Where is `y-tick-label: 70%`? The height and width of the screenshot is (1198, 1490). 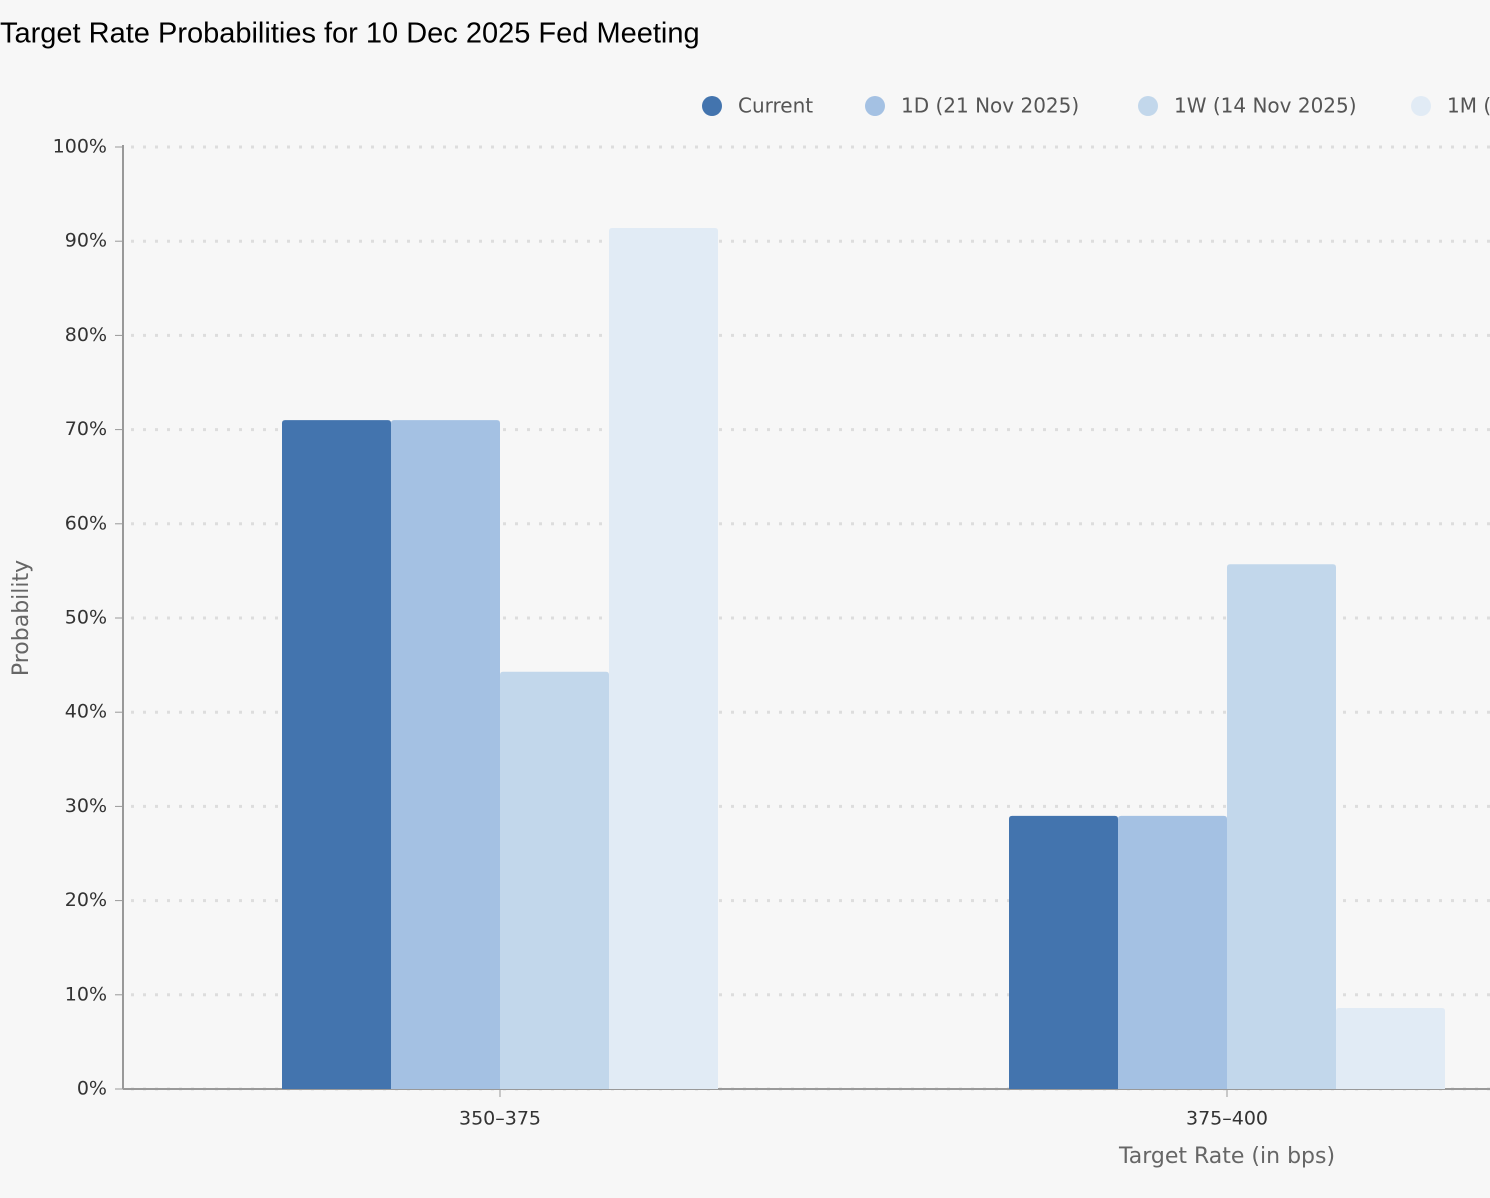 y-tick-label: 70% is located at coordinates (86, 429).